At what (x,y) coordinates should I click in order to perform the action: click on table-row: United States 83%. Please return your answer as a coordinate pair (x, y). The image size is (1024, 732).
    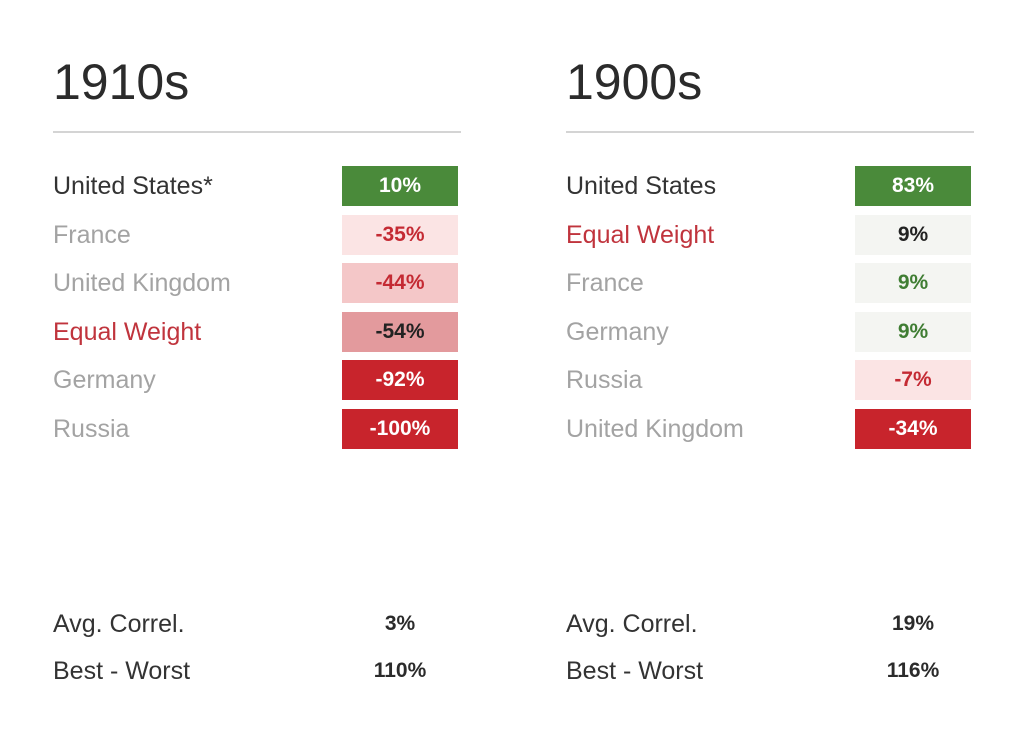
    Looking at the image, I should click on (771, 186).